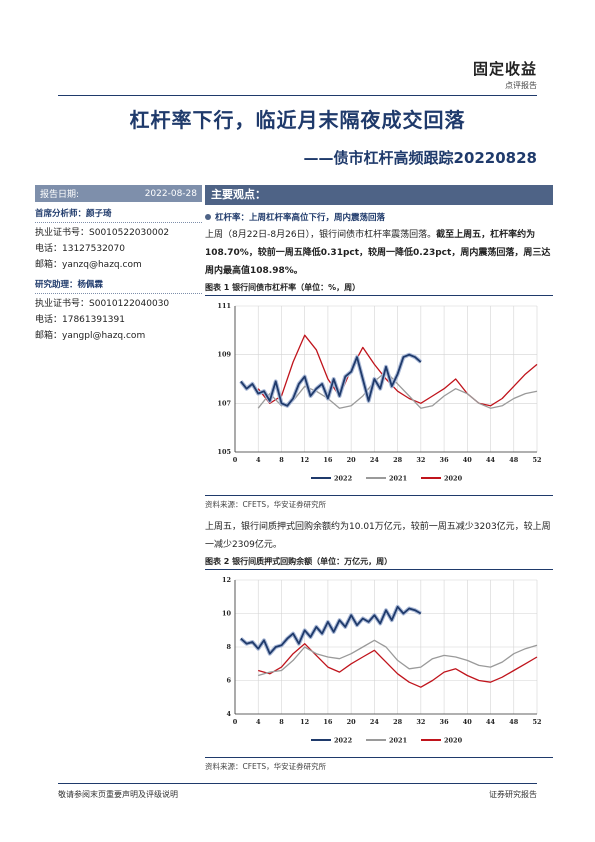 The width and height of the screenshot is (595, 842). Describe the element at coordinates (80, 320) in the screenshot. I see `assistant-phone: 电话：17861391391` at that location.